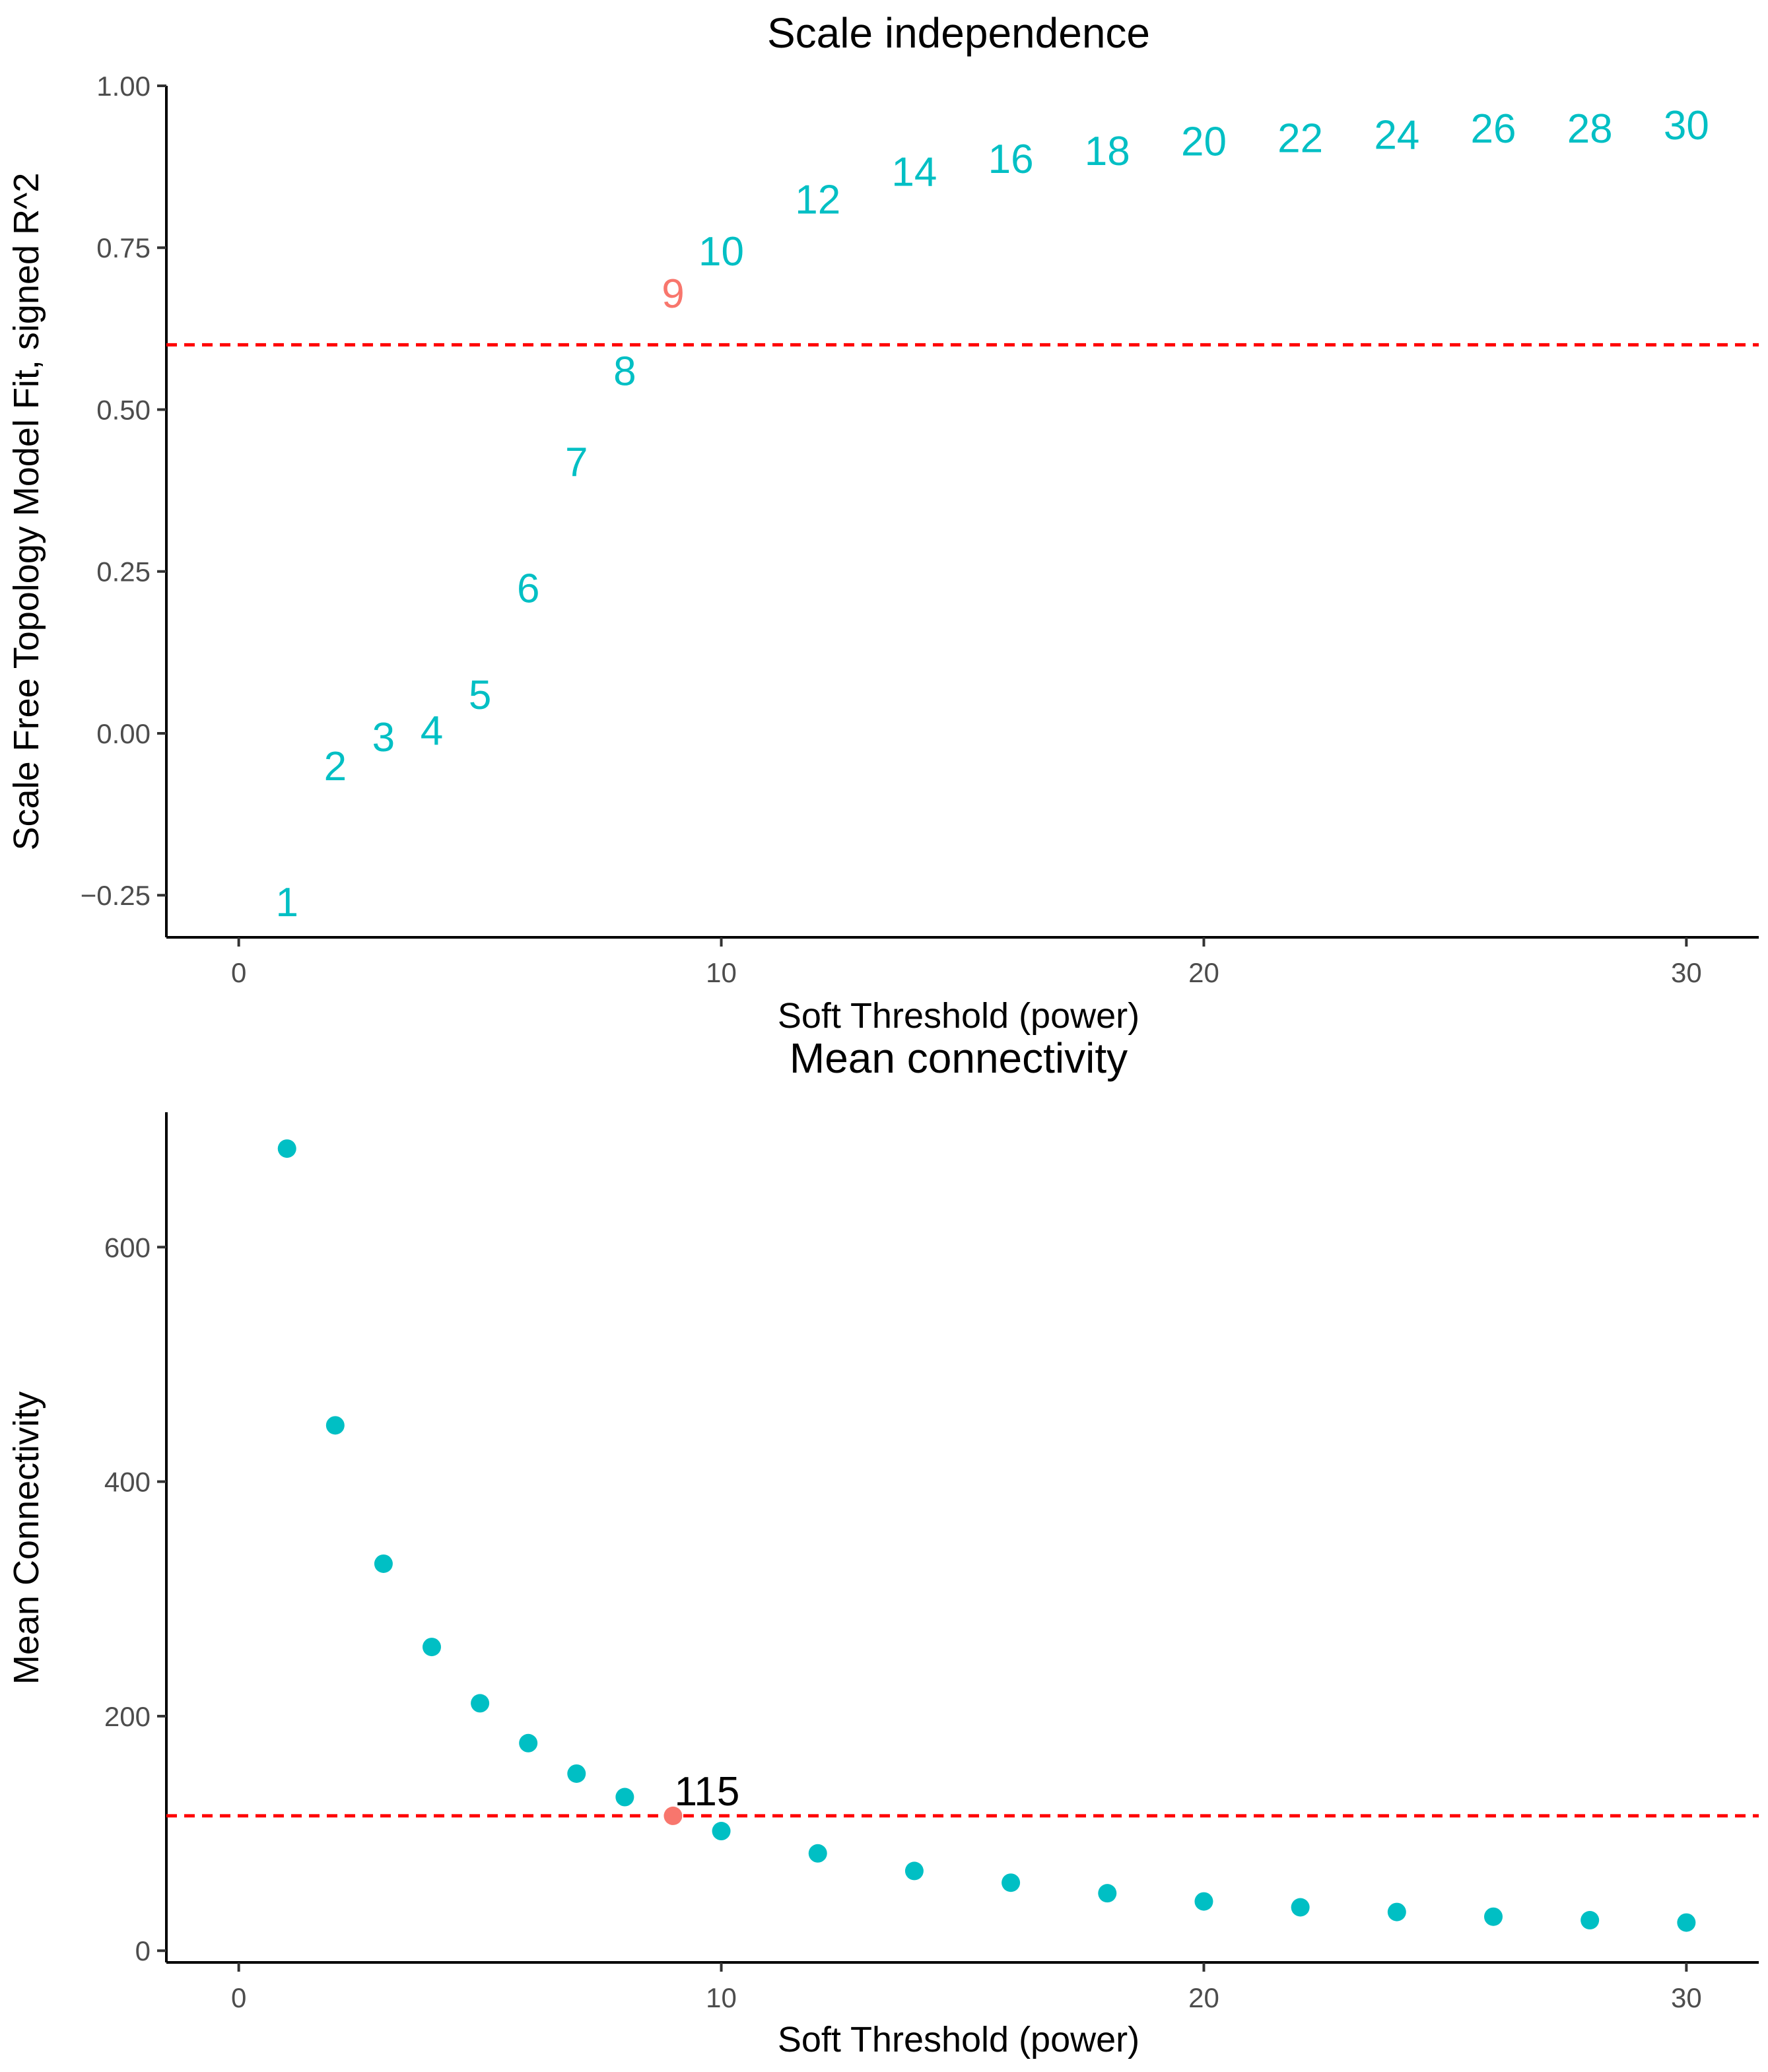  What do you see at coordinates (959, 33) in the screenshot?
I see `chart-title: Scale independence` at bounding box center [959, 33].